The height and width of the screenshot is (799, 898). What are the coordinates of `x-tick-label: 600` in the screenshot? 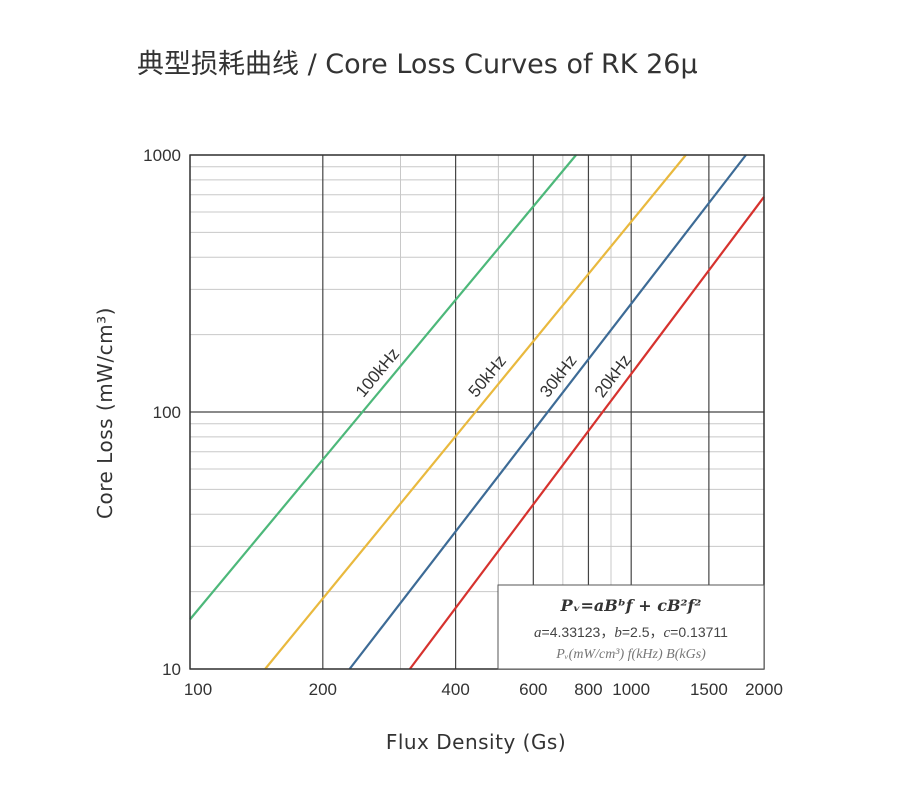 It's located at (533, 689).